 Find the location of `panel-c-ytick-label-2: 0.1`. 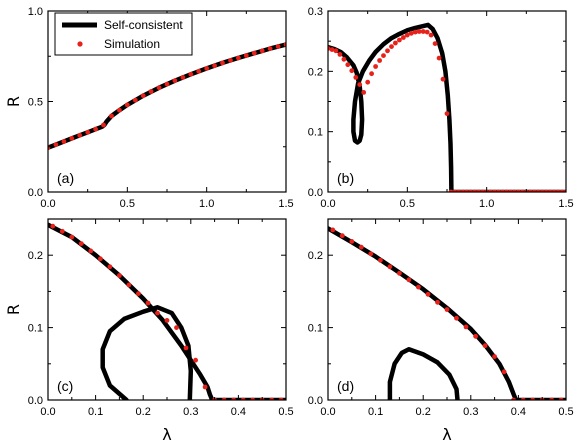

panel-c-ytick-label-2: 0.1 is located at coordinates (35, 329).